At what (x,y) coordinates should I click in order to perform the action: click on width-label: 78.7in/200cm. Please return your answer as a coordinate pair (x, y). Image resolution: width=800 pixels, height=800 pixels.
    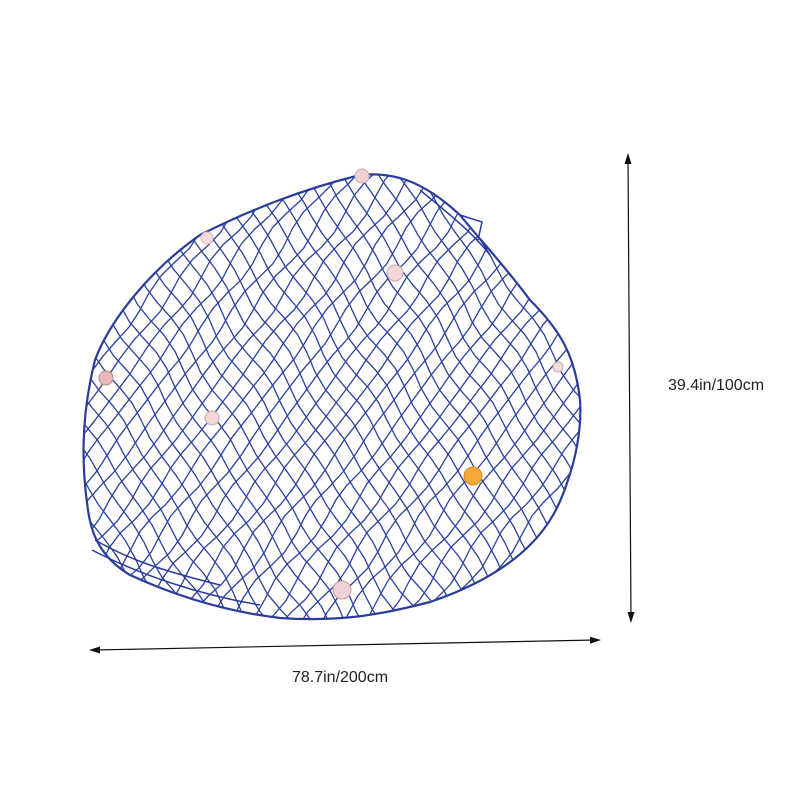
    Looking at the image, I should click on (340, 677).